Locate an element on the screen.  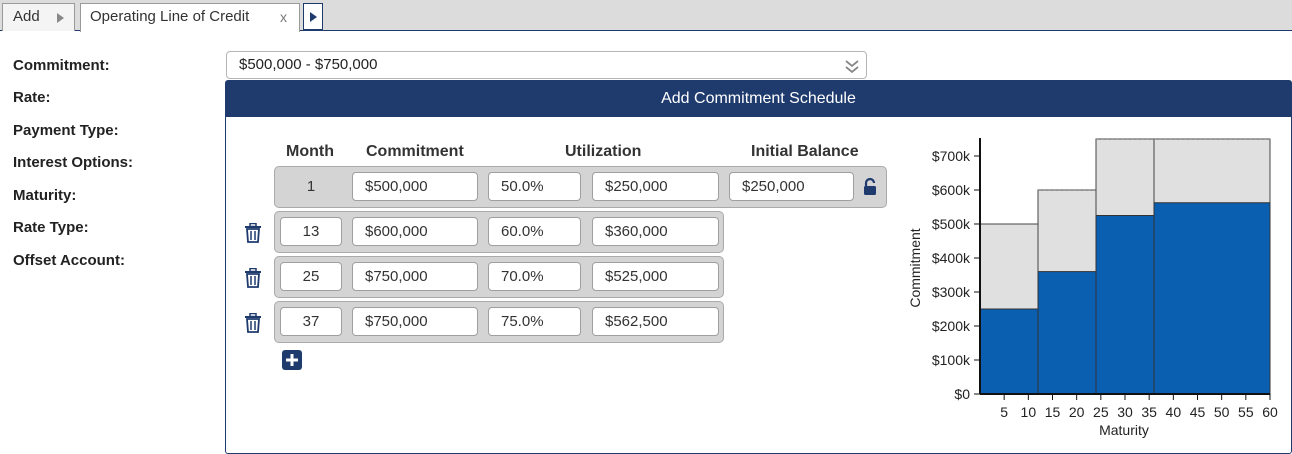
panel-title: Add Commitment Schedule is located at coordinates (758, 99).